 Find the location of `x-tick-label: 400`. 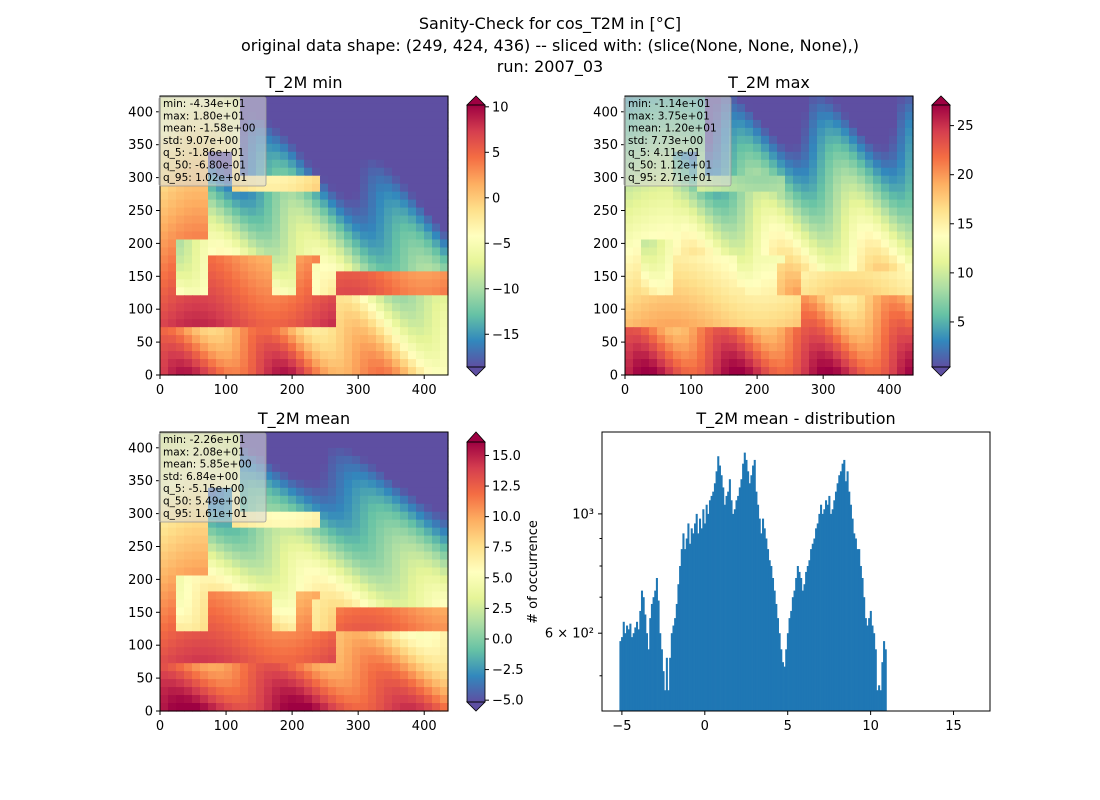

x-tick-label: 400 is located at coordinates (889, 390).